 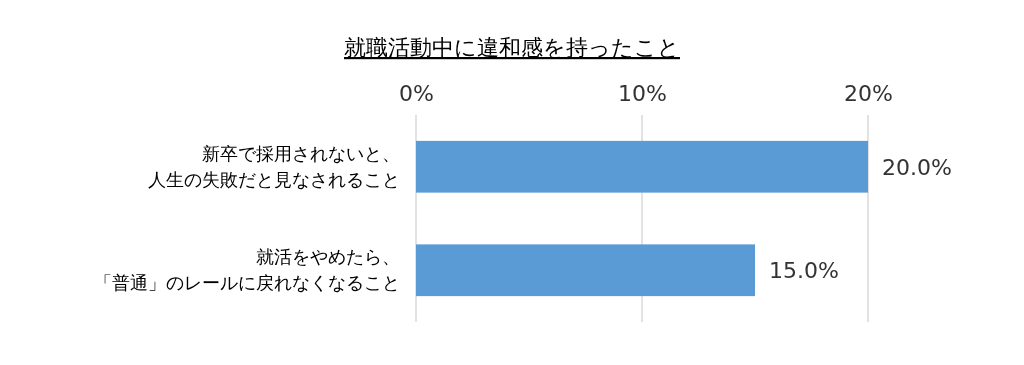 What do you see at coordinates (416, 93) in the screenshot?
I see `x-tick-label: 0%` at bounding box center [416, 93].